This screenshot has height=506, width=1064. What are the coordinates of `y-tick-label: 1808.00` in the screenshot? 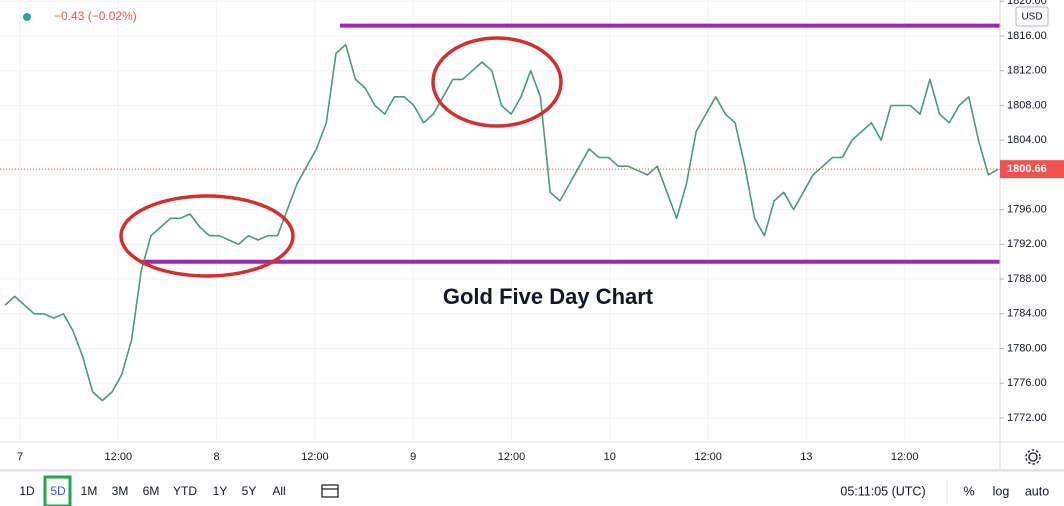 It's located at (1027, 105).